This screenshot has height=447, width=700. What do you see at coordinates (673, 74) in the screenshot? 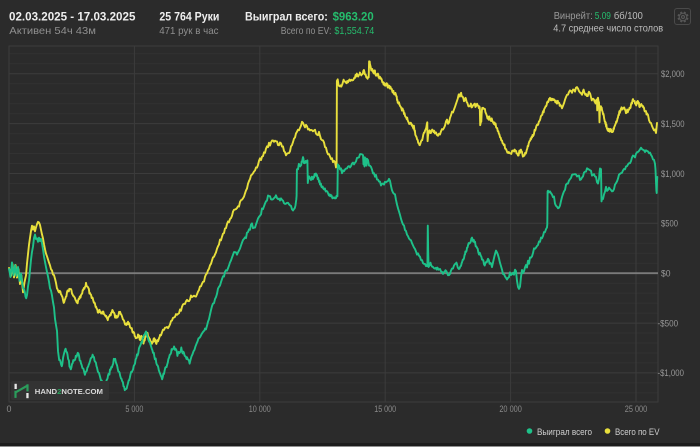
I see `svg-text: $2,000` at bounding box center [673, 74].